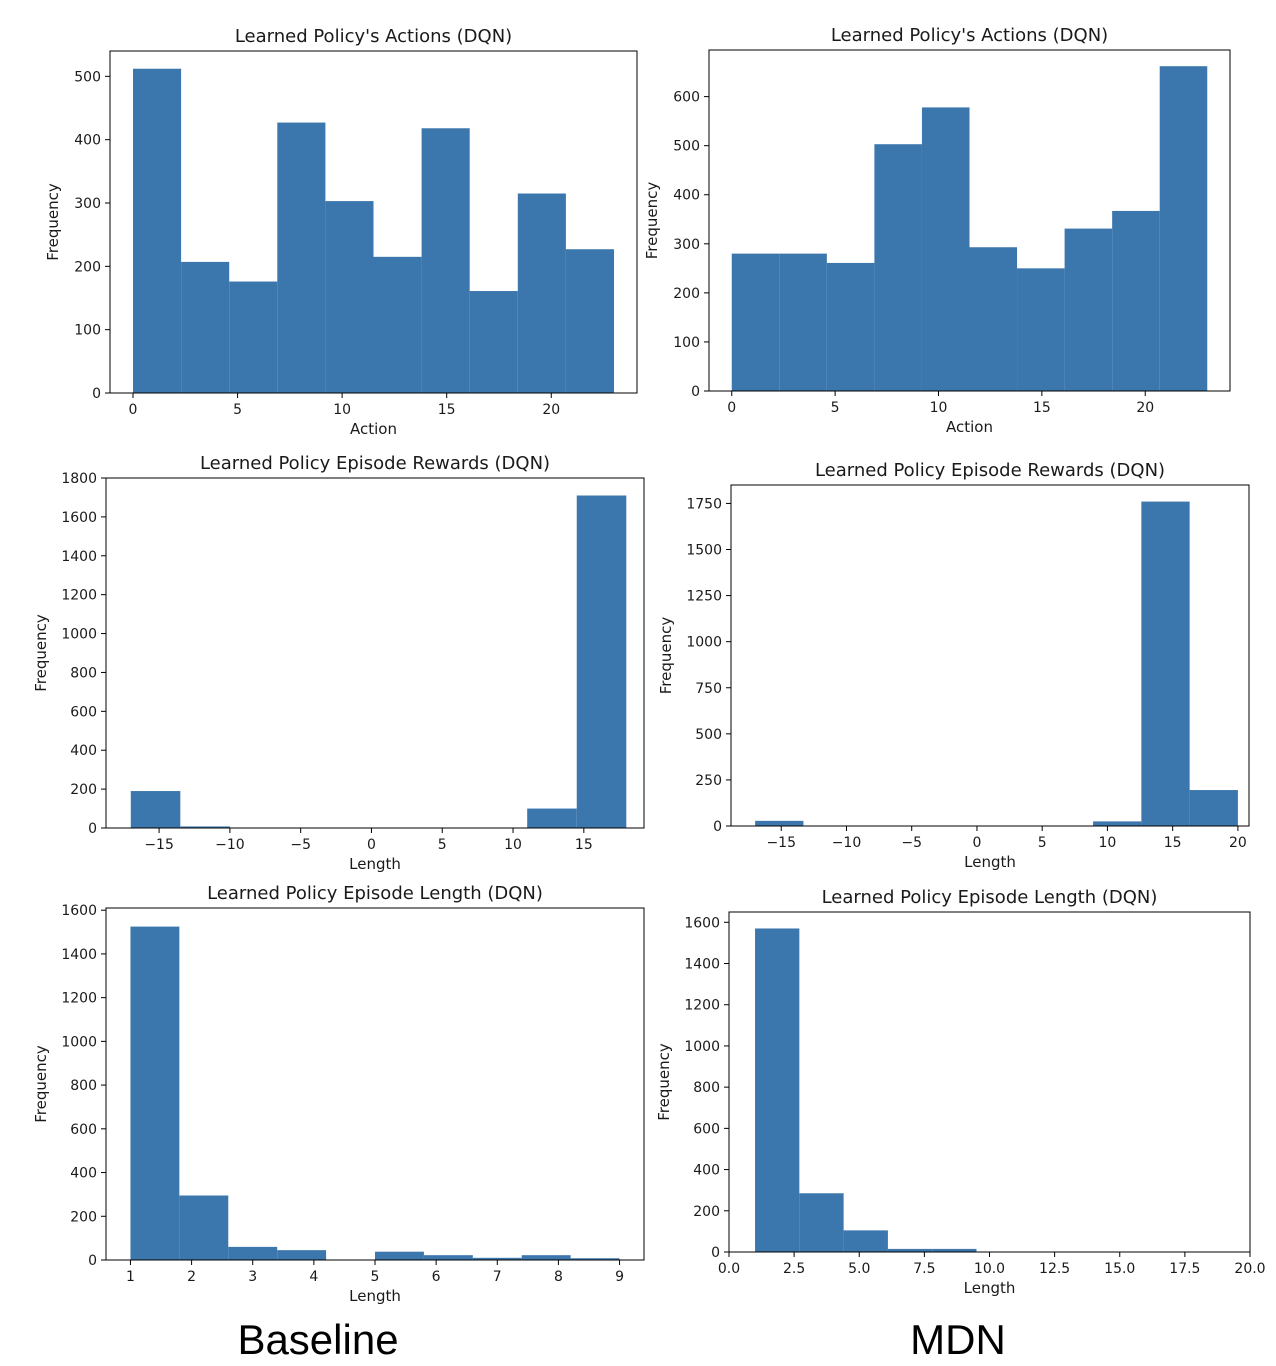 The width and height of the screenshot is (1276, 1366). What do you see at coordinates (729, 1269) in the screenshot?
I see `x-tick-label: 0.0` at bounding box center [729, 1269].